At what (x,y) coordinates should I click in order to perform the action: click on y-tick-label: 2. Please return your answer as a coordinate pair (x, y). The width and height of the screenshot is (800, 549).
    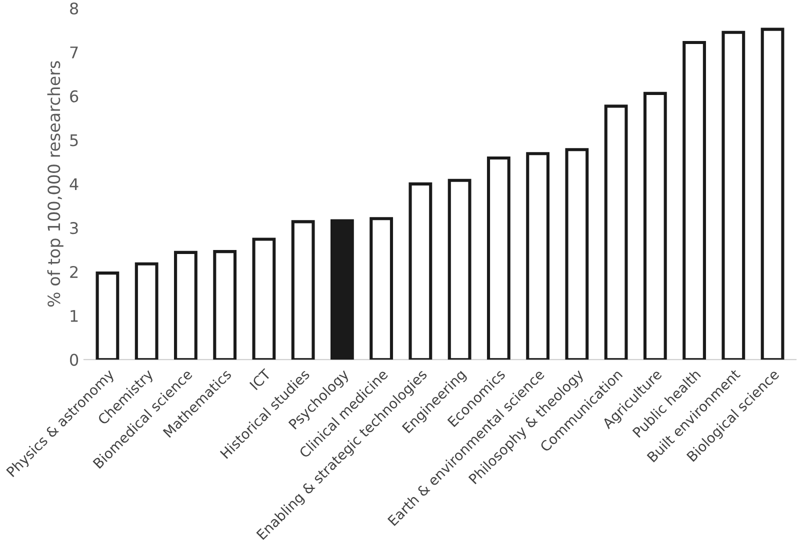
    Looking at the image, I should click on (74, 272).